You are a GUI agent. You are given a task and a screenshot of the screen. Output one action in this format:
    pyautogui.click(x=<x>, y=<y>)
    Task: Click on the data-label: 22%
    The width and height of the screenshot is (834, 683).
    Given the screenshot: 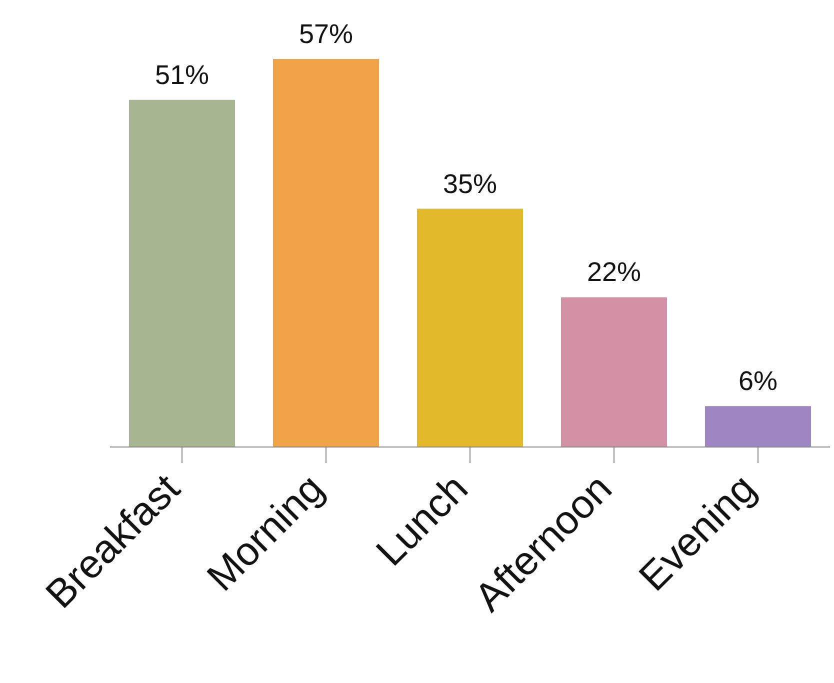 What is the action you would take?
    pyautogui.click(x=614, y=272)
    